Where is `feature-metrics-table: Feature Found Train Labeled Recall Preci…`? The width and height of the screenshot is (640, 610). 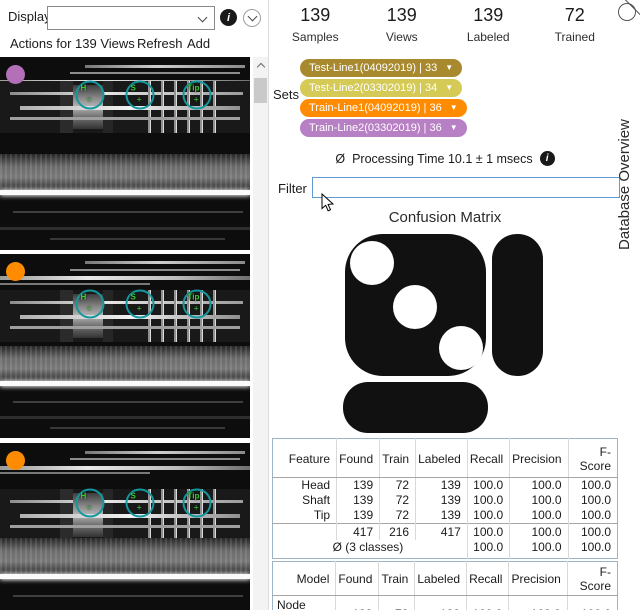 feature-metrics-table: Feature Found Train Labeled Recall Preci… is located at coordinates (445, 498).